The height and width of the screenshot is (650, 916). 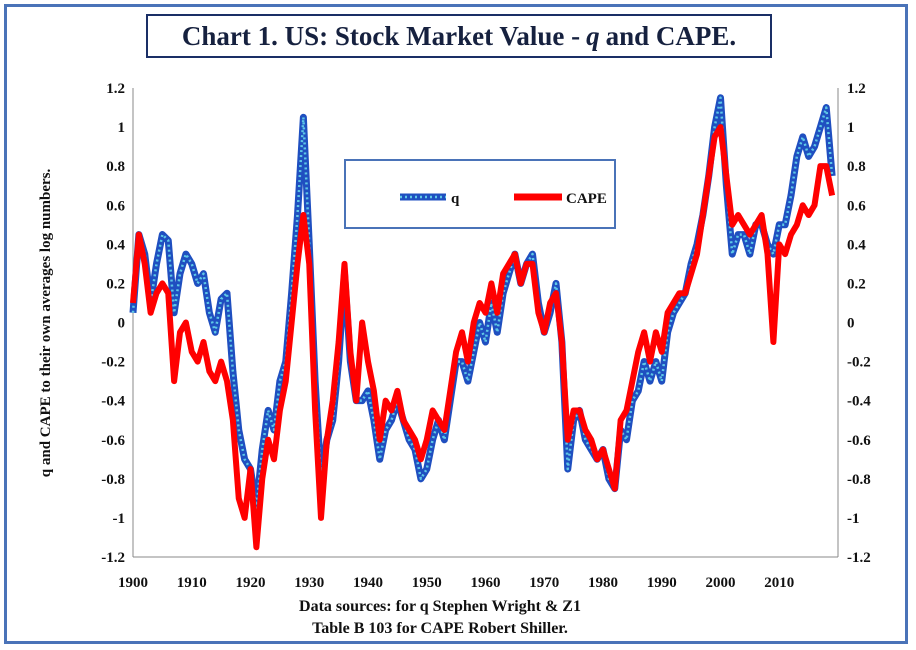 What do you see at coordinates (192, 583) in the screenshot?
I see `x-tick-label: 1910` at bounding box center [192, 583].